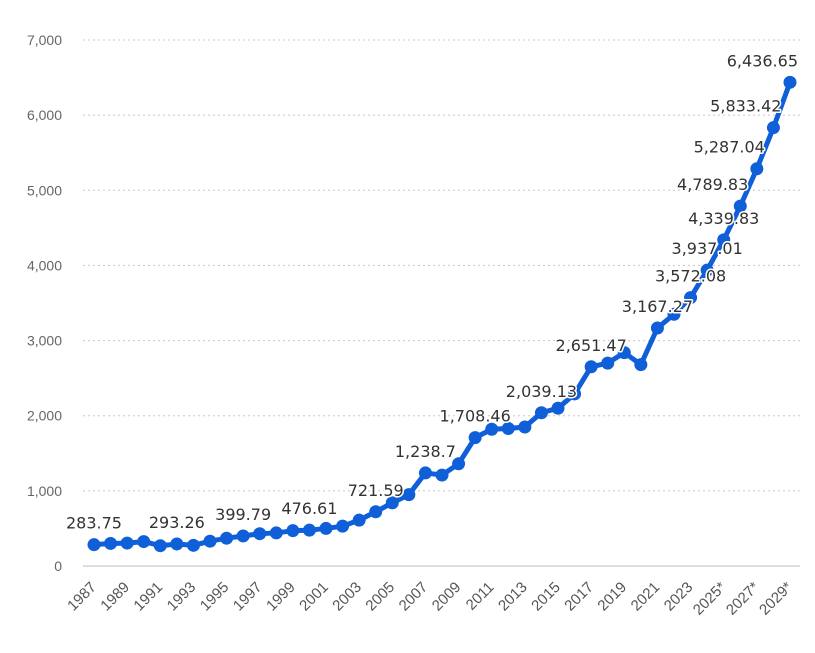 The width and height of the screenshot is (815, 653). I want to click on x-tick-label: 2003, so click(347, 597).